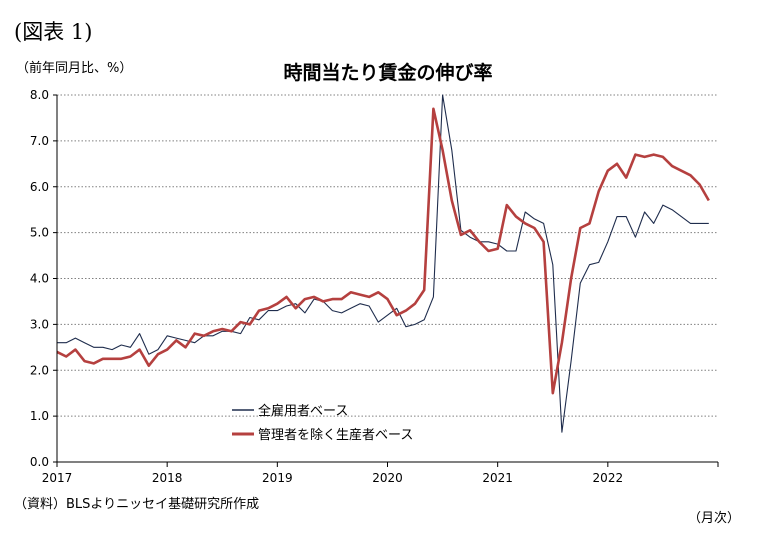  What do you see at coordinates (497, 478) in the screenshot?
I see `x-tick-label: 2021` at bounding box center [497, 478].